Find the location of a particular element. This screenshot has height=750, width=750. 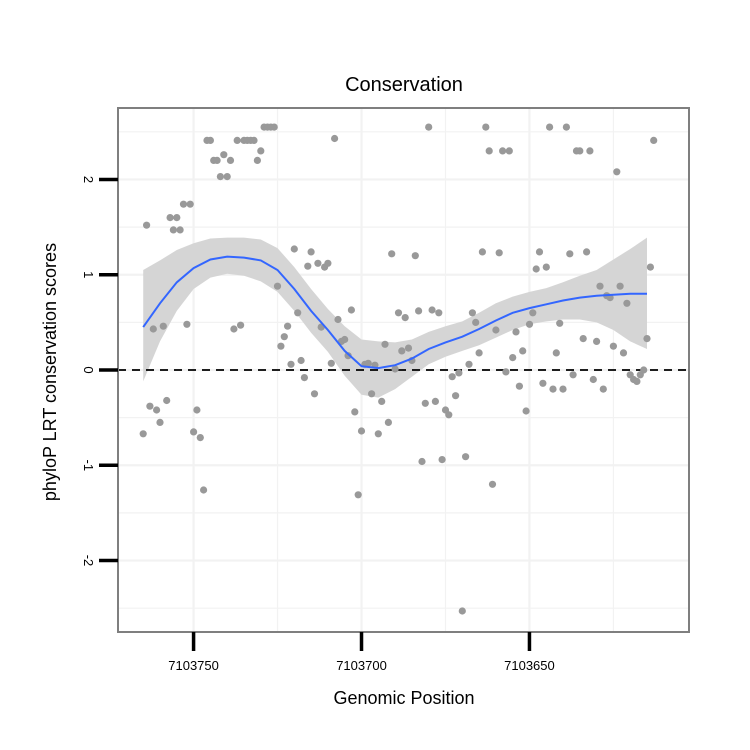

y-tick-label: 0 is located at coordinates (88, 369).